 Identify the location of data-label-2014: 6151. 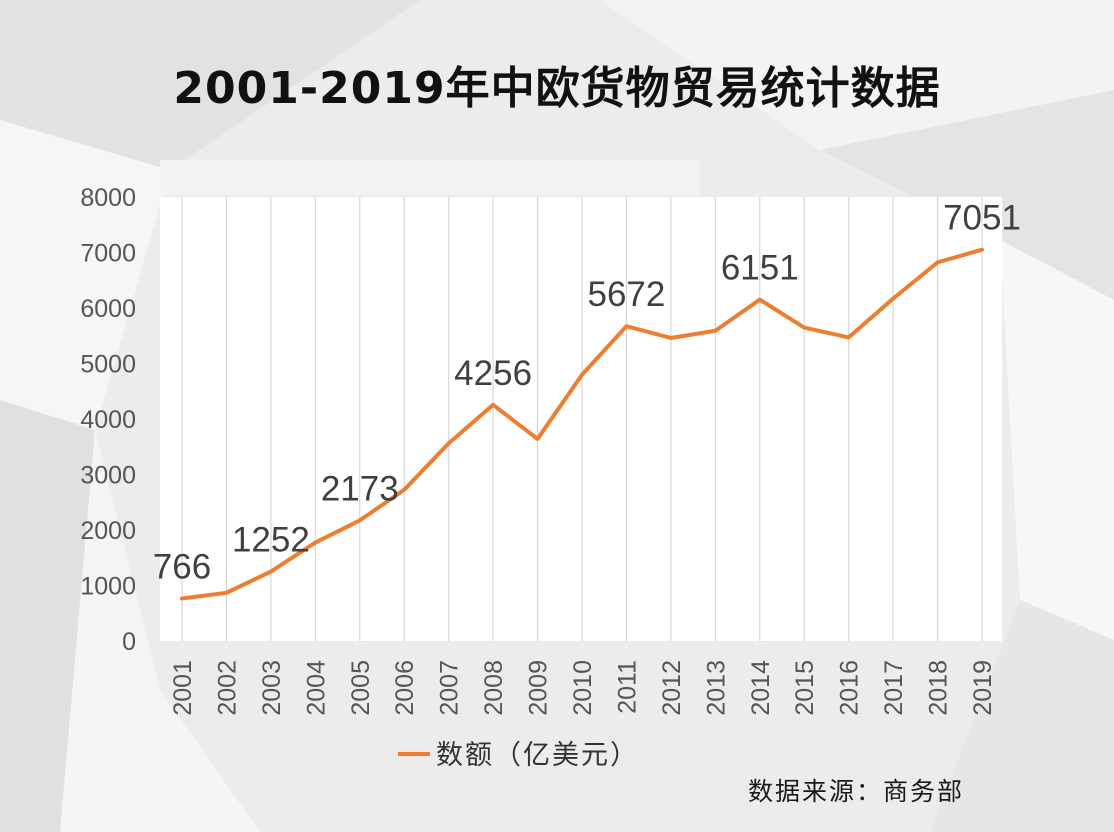
(760, 268).